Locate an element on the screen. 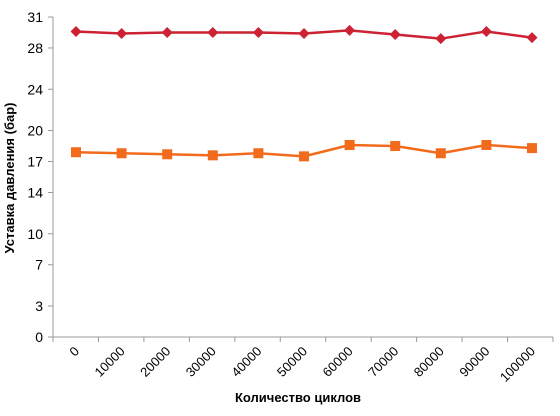  x-tick-label: 80000 is located at coordinates (429, 362).